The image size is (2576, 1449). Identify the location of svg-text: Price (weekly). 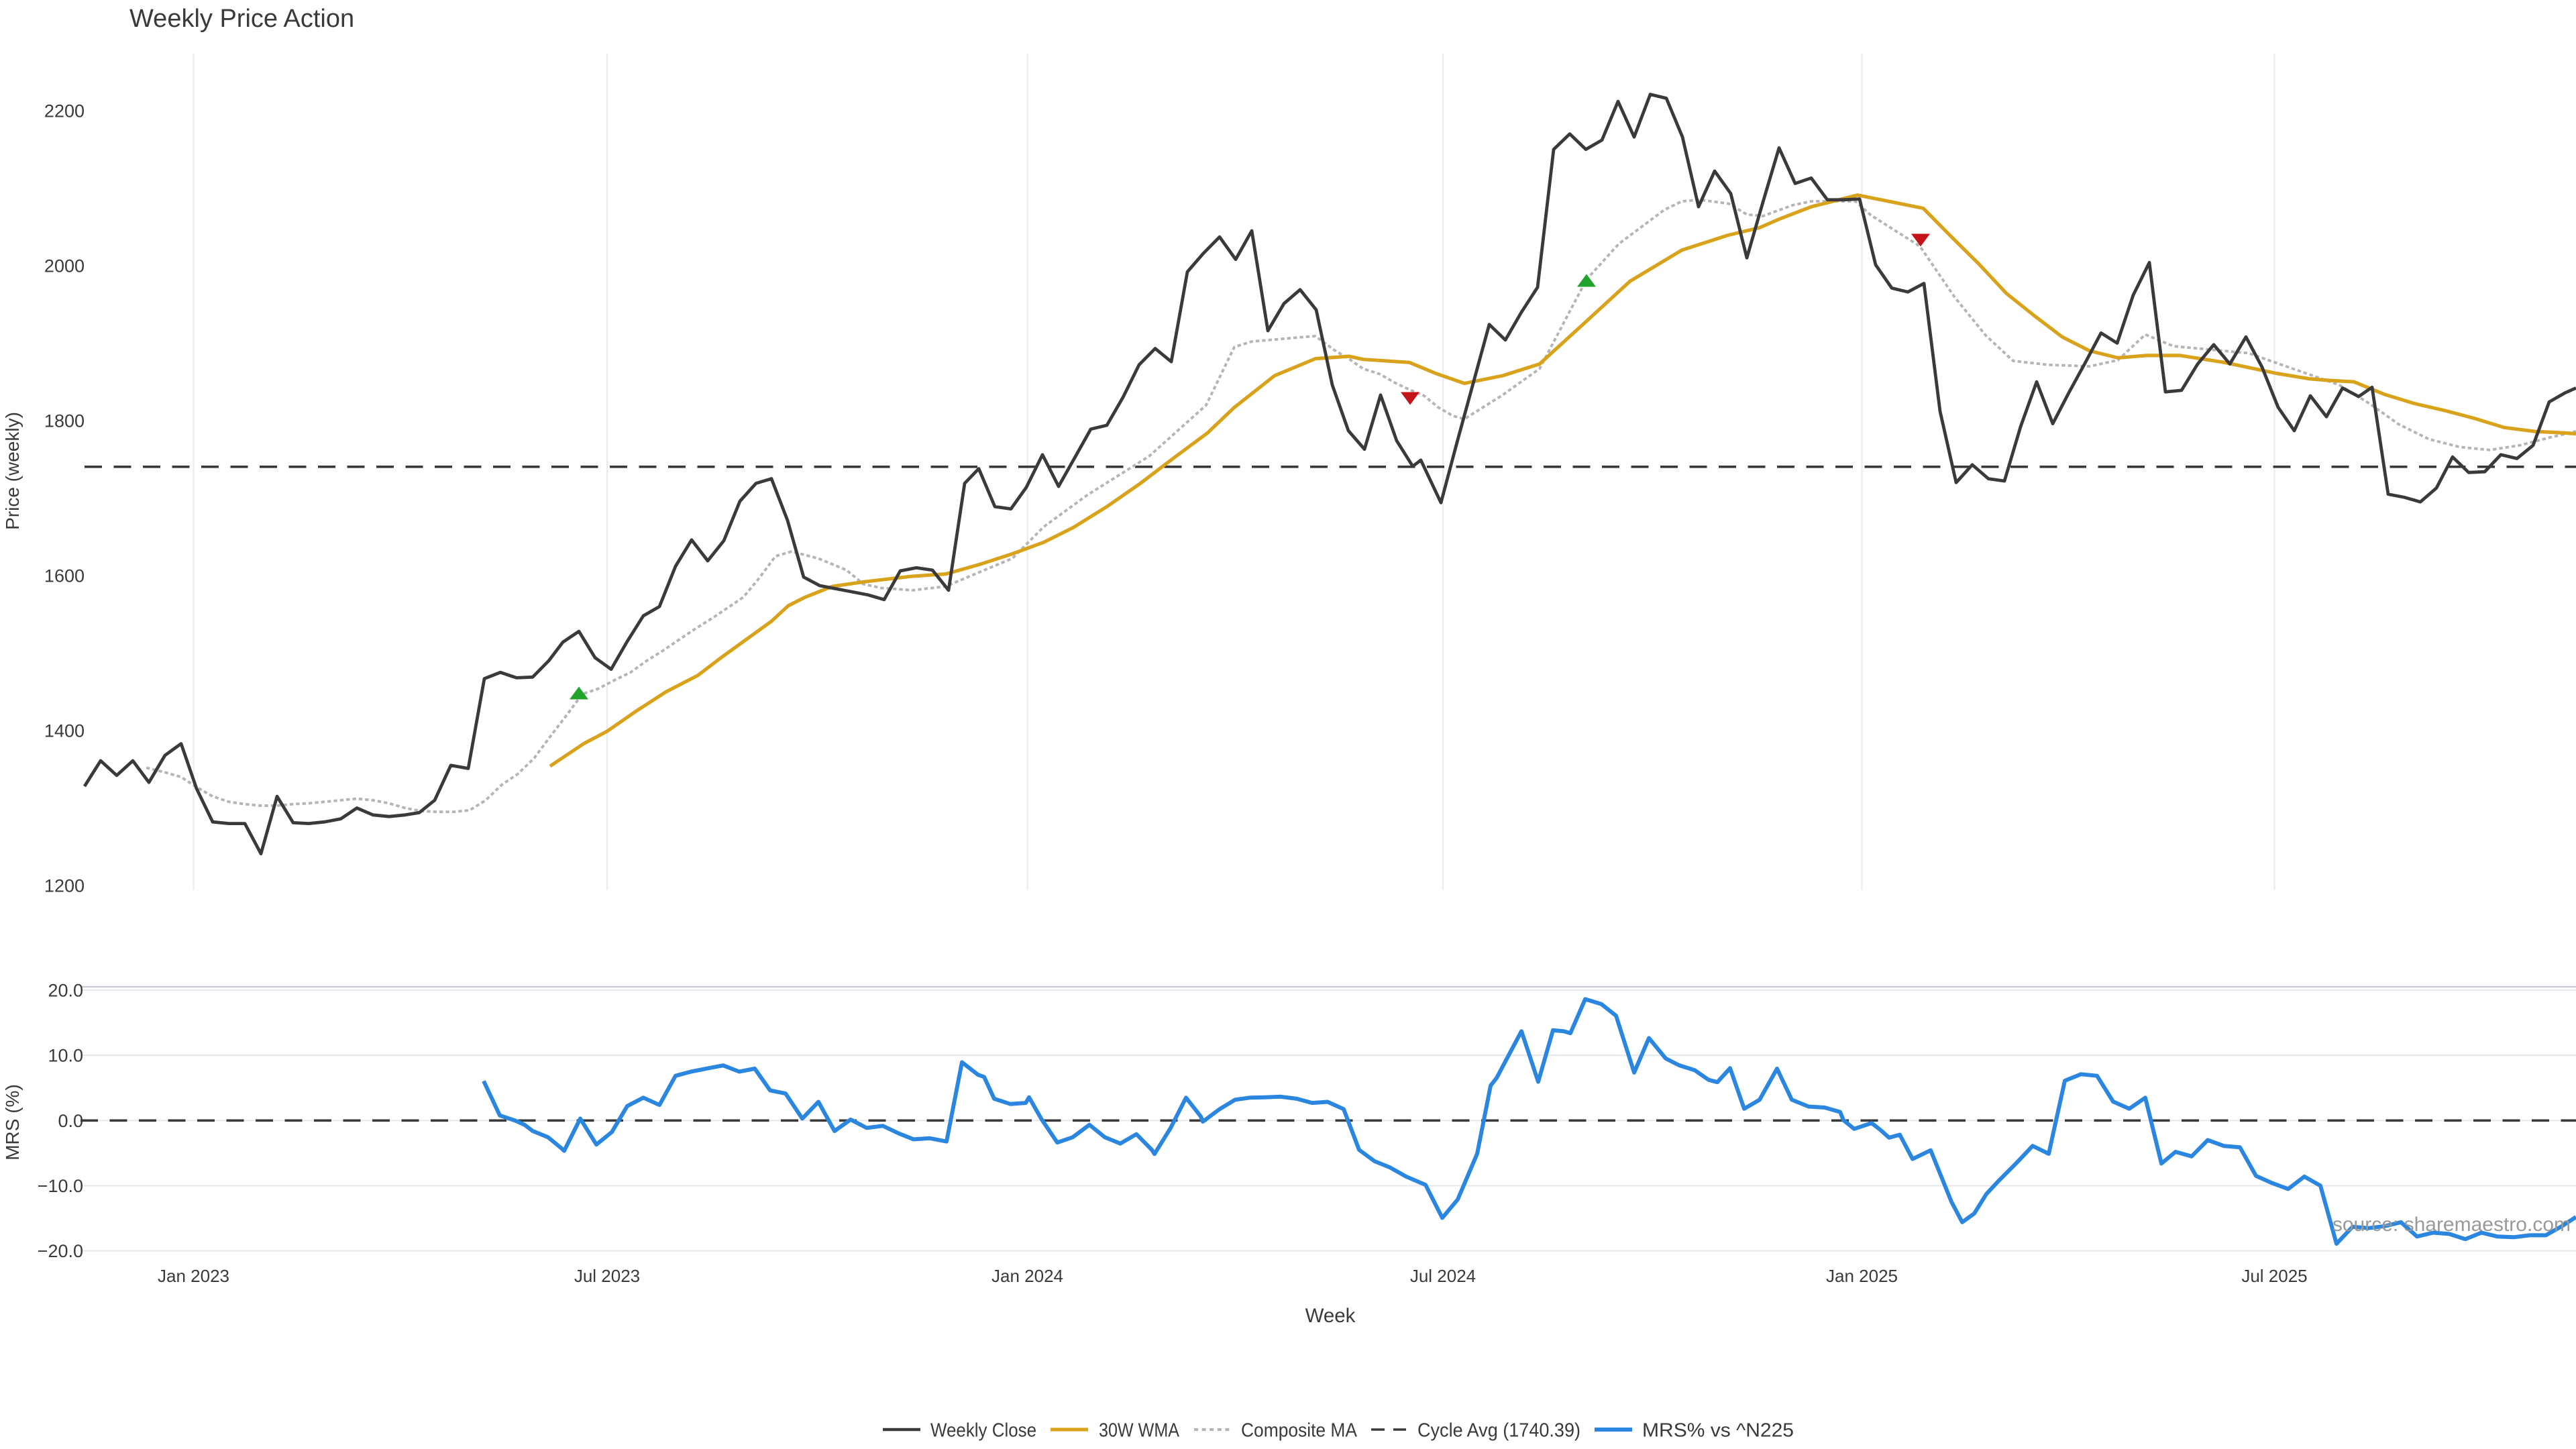
(12, 471).